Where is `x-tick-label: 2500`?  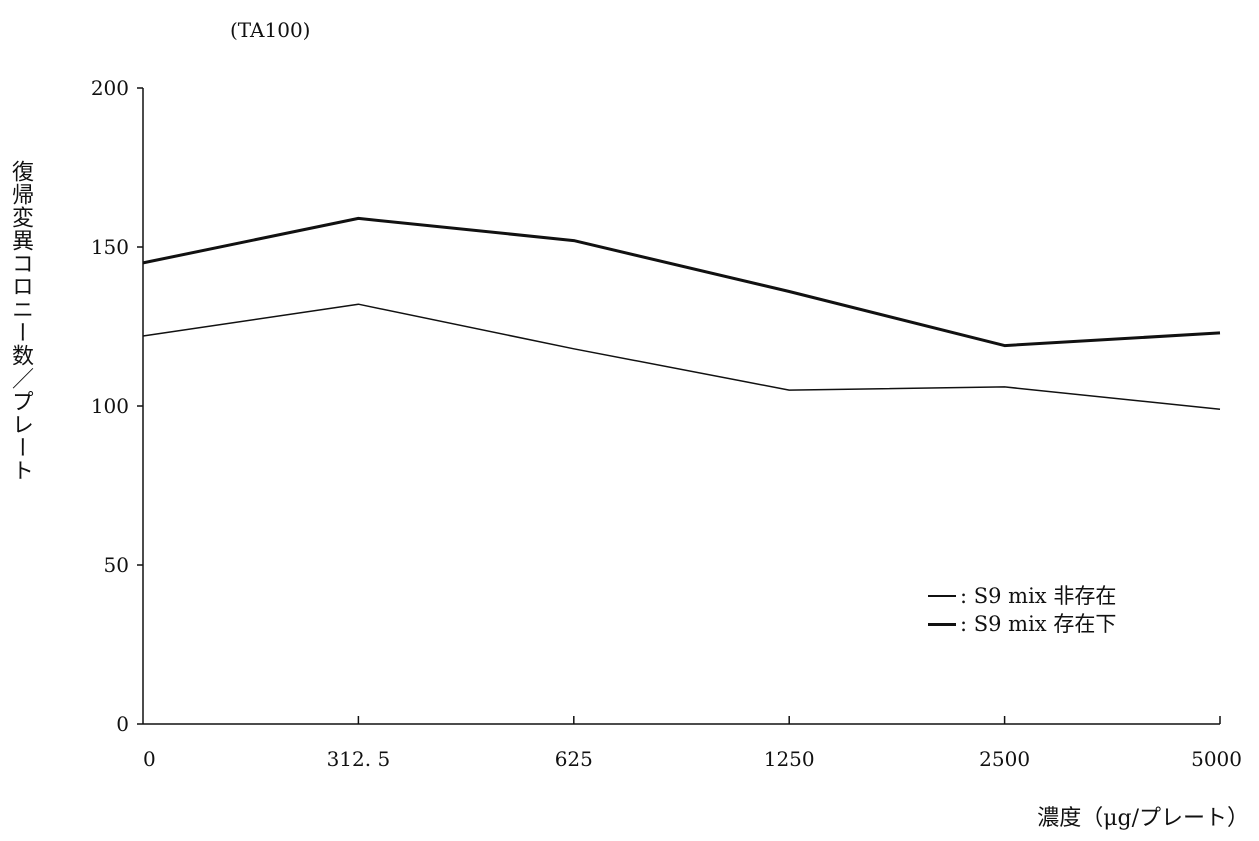 x-tick-label: 2500 is located at coordinates (1004, 759).